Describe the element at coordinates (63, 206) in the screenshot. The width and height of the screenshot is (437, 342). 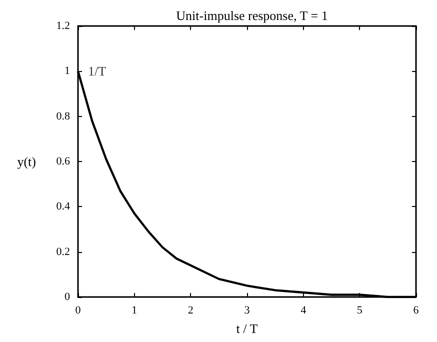
I see `y-tick-label: 0.4` at that location.